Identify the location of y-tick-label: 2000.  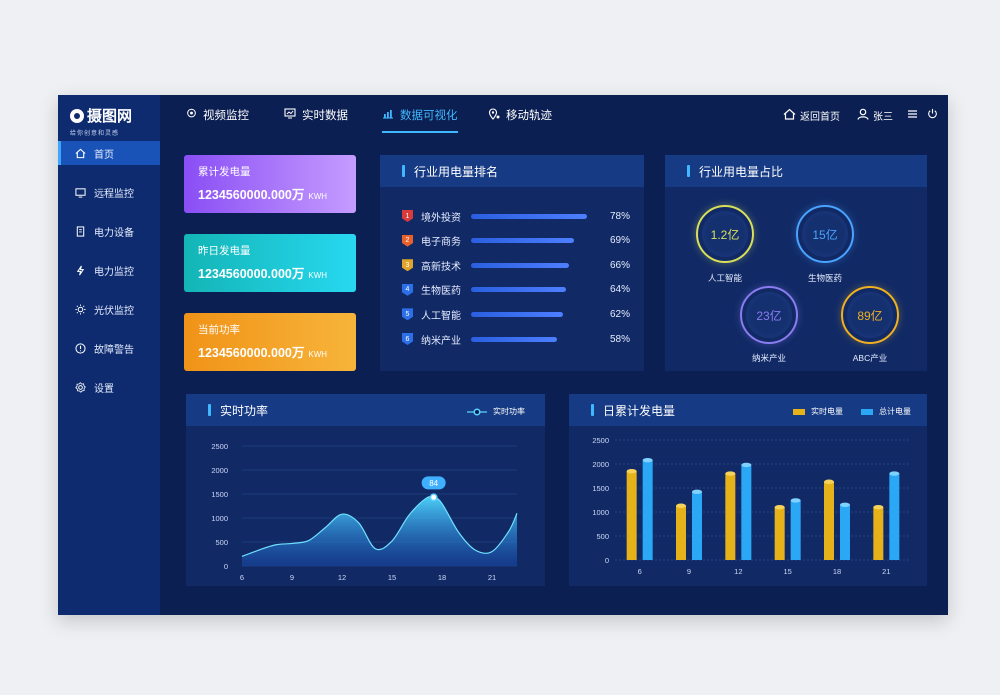
(219, 470).